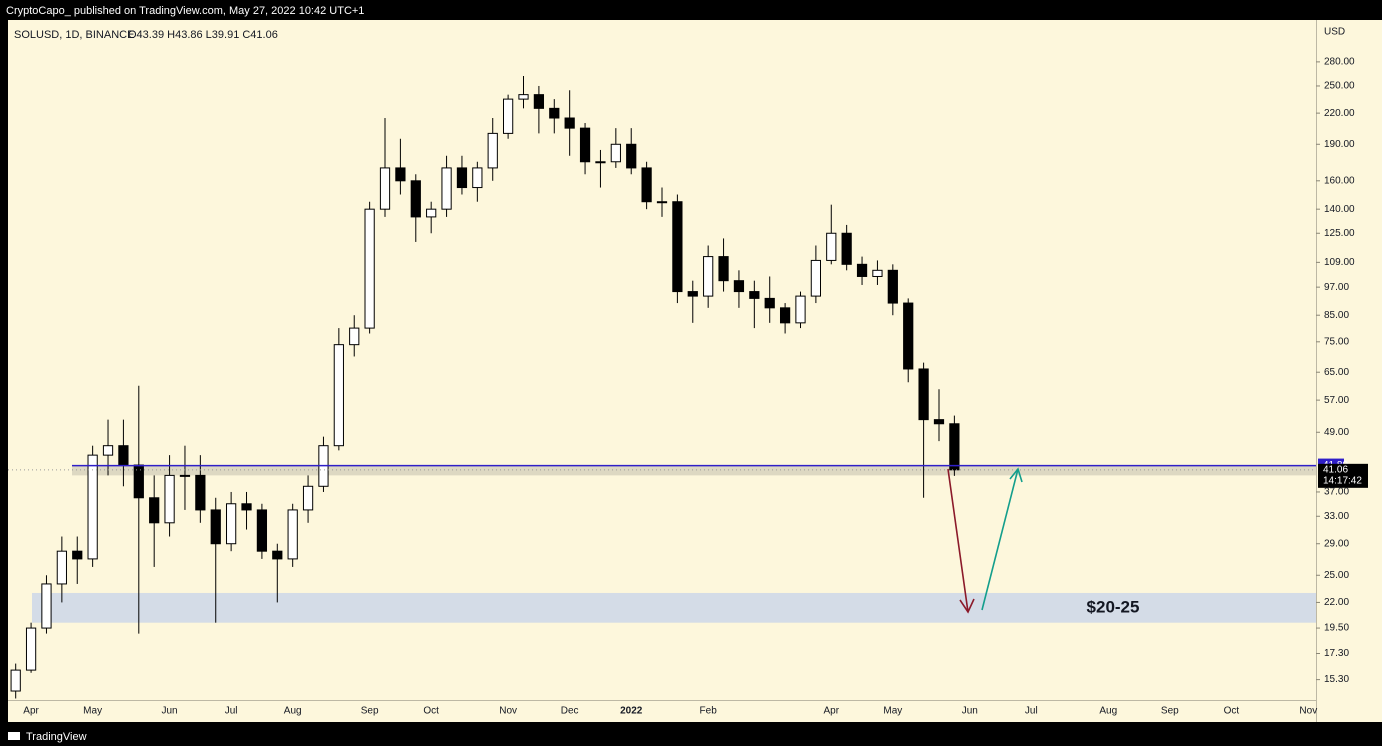 The height and width of the screenshot is (746, 1382). What do you see at coordinates (1336, 432) in the screenshot?
I see `y-tick-label: 49.00` at bounding box center [1336, 432].